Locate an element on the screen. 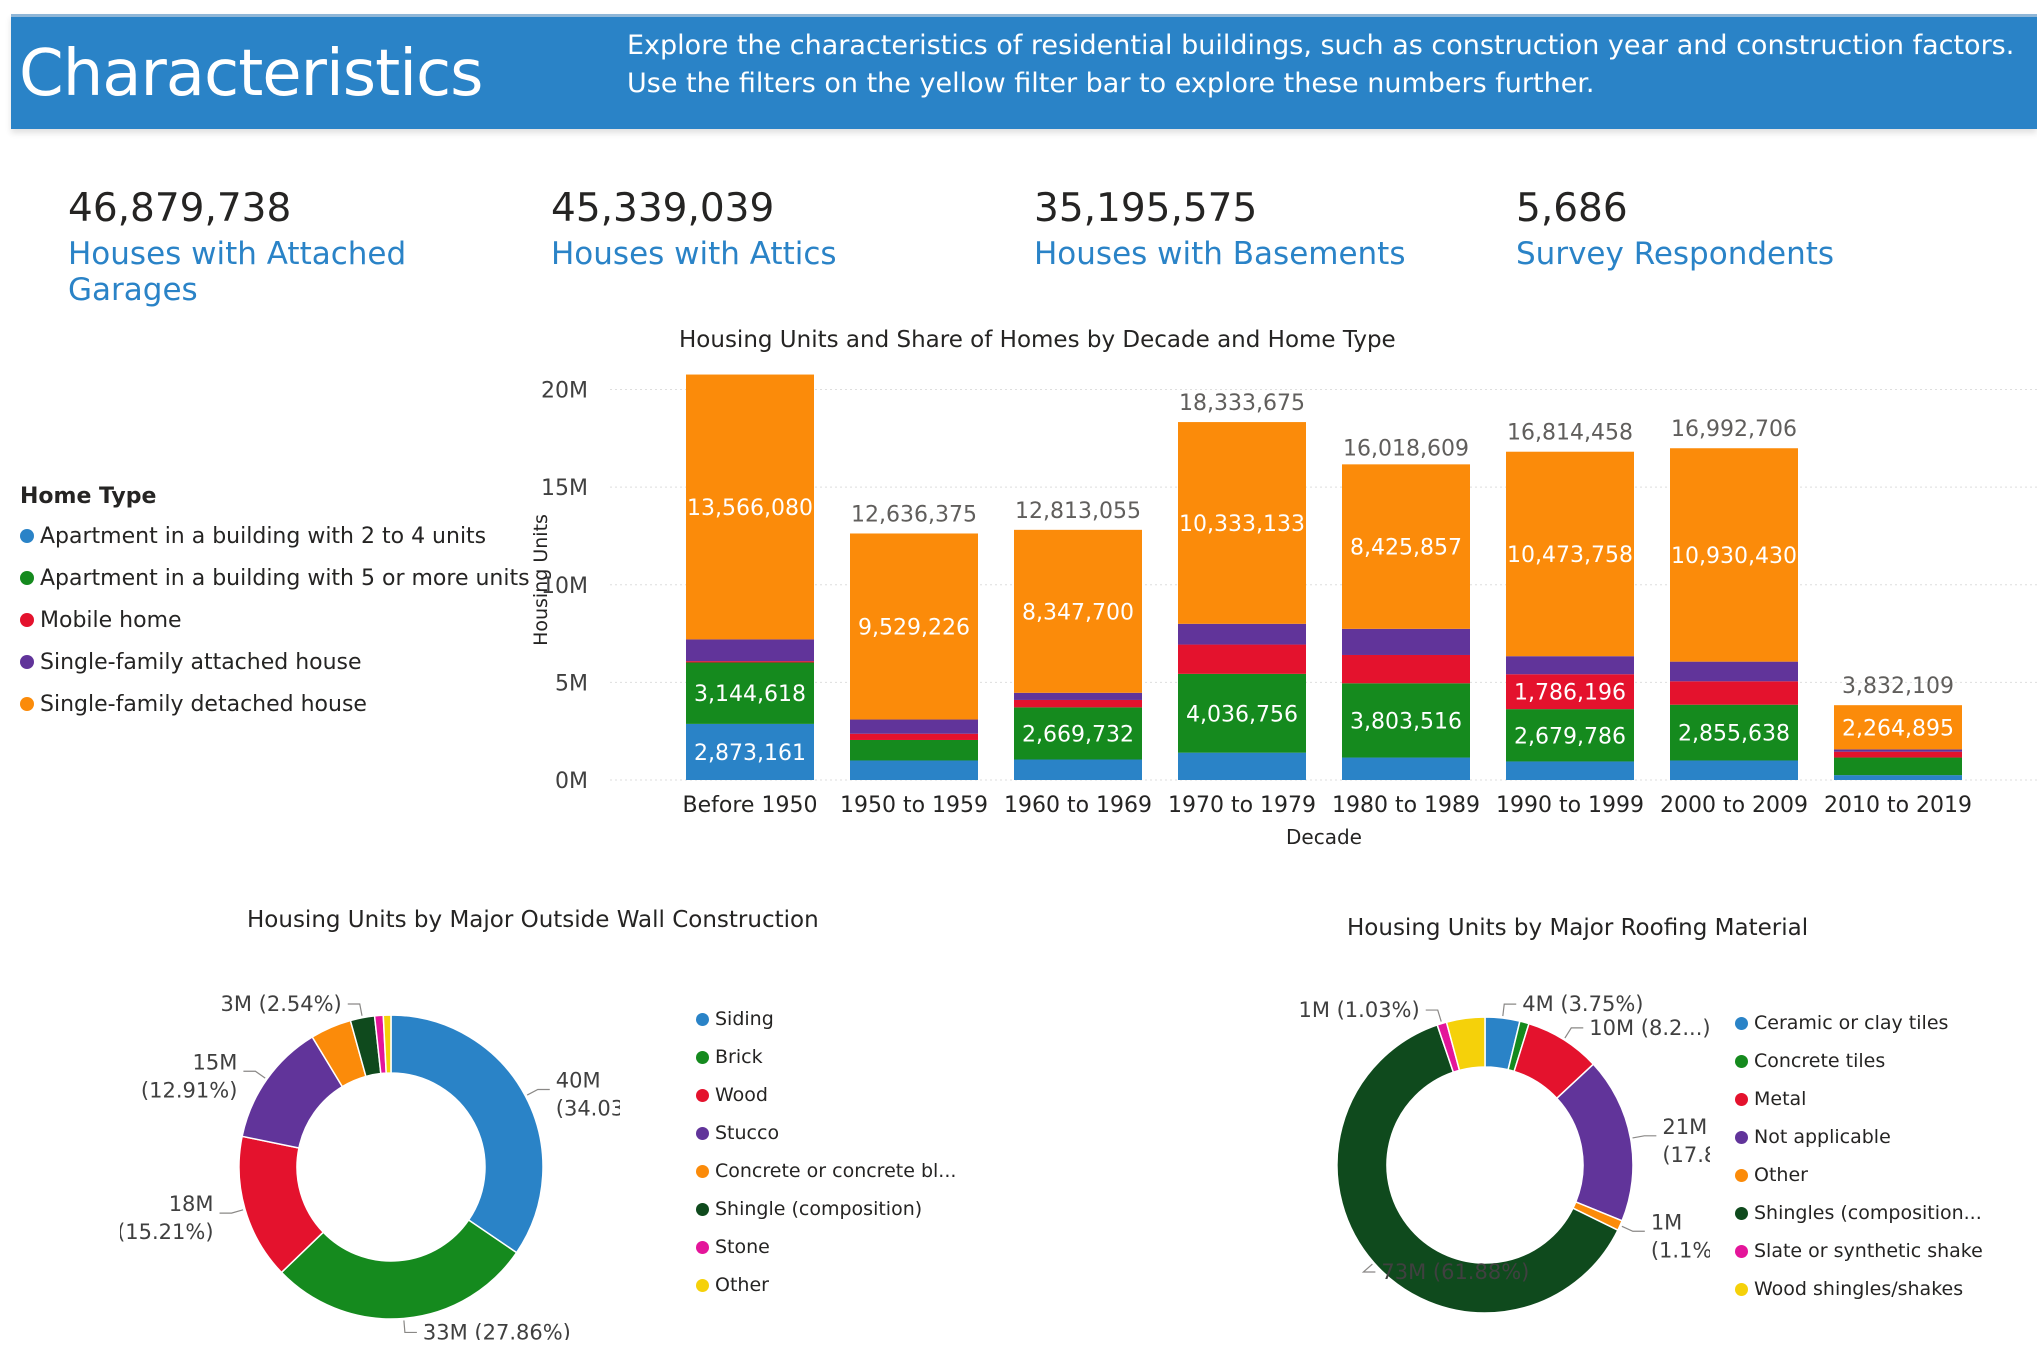 The height and width of the screenshot is (1363, 2037). legend-item-single-family-detached-house: Single-family detached house is located at coordinates (275, 704).